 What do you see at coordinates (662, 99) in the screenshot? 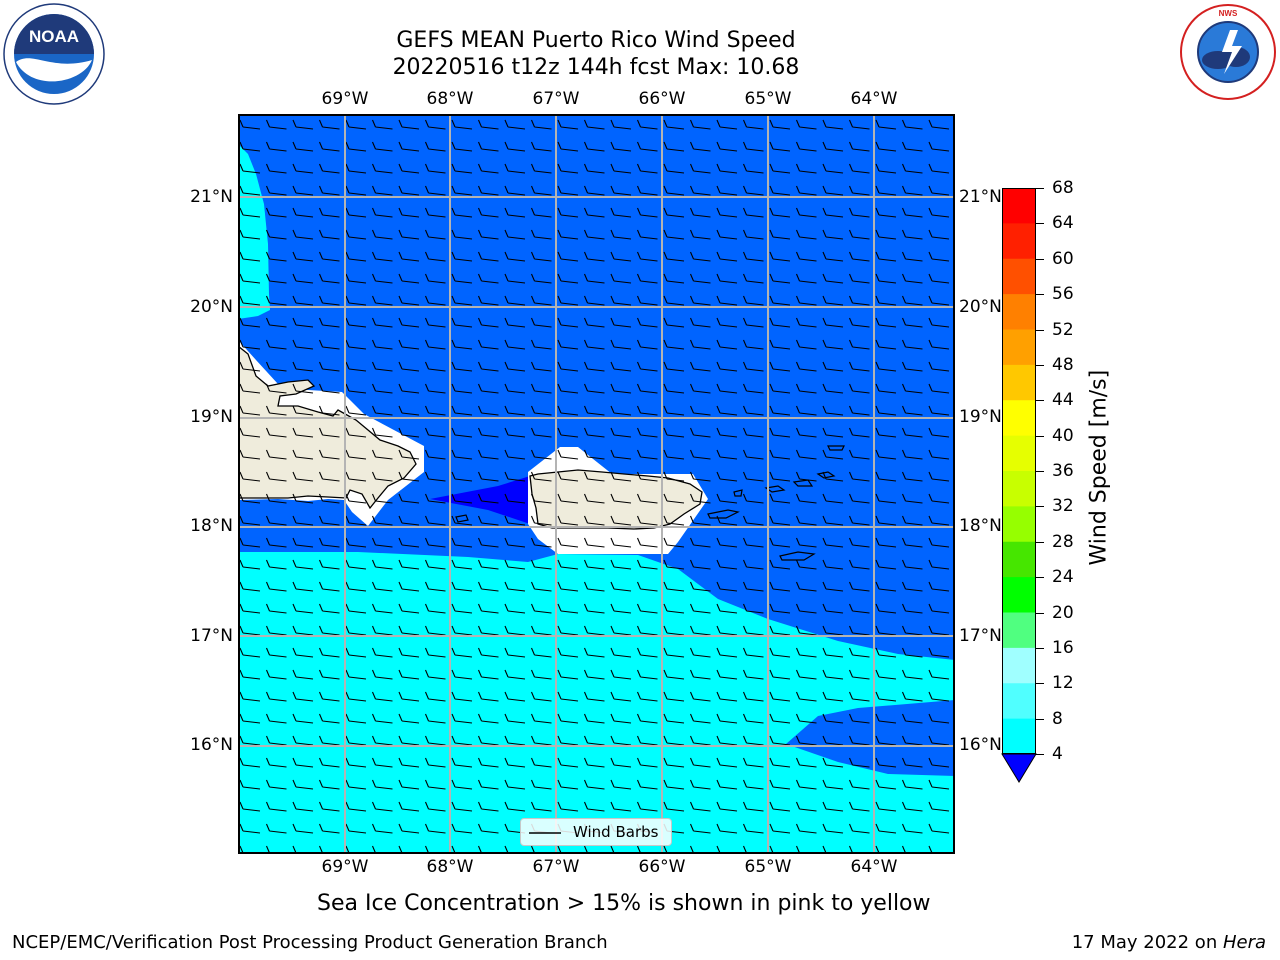
I see `lon-label-top: 66°W` at bounding box center [662, 99].